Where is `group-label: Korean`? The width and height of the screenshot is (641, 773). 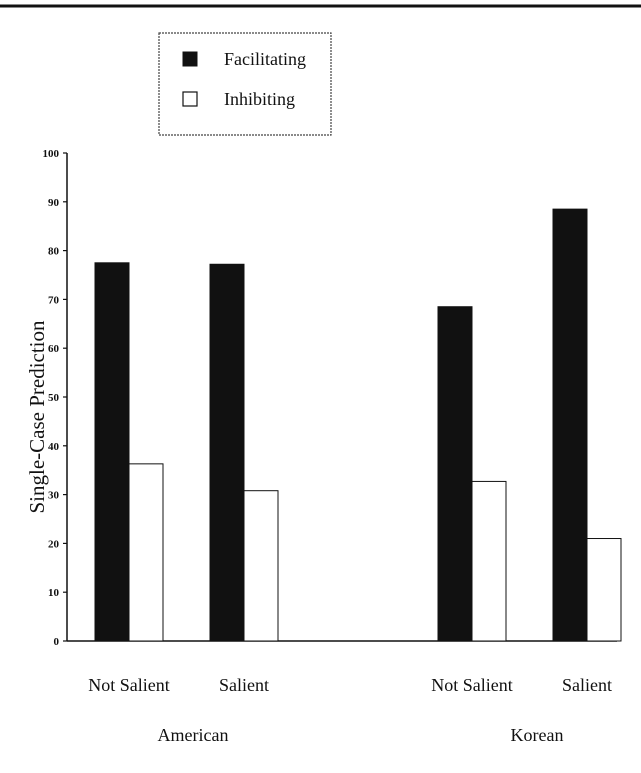 group-label: Korean is located at coordinates (537, 735).